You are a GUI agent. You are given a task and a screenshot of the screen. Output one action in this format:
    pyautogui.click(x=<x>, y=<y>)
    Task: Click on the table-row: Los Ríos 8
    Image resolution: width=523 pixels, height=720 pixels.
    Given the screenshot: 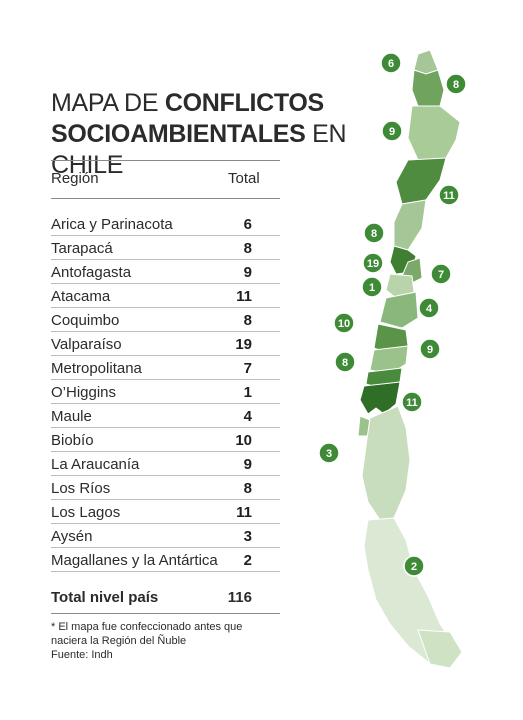 What is the action you would take?
    pyautogui.click(x=165, y=488)
    